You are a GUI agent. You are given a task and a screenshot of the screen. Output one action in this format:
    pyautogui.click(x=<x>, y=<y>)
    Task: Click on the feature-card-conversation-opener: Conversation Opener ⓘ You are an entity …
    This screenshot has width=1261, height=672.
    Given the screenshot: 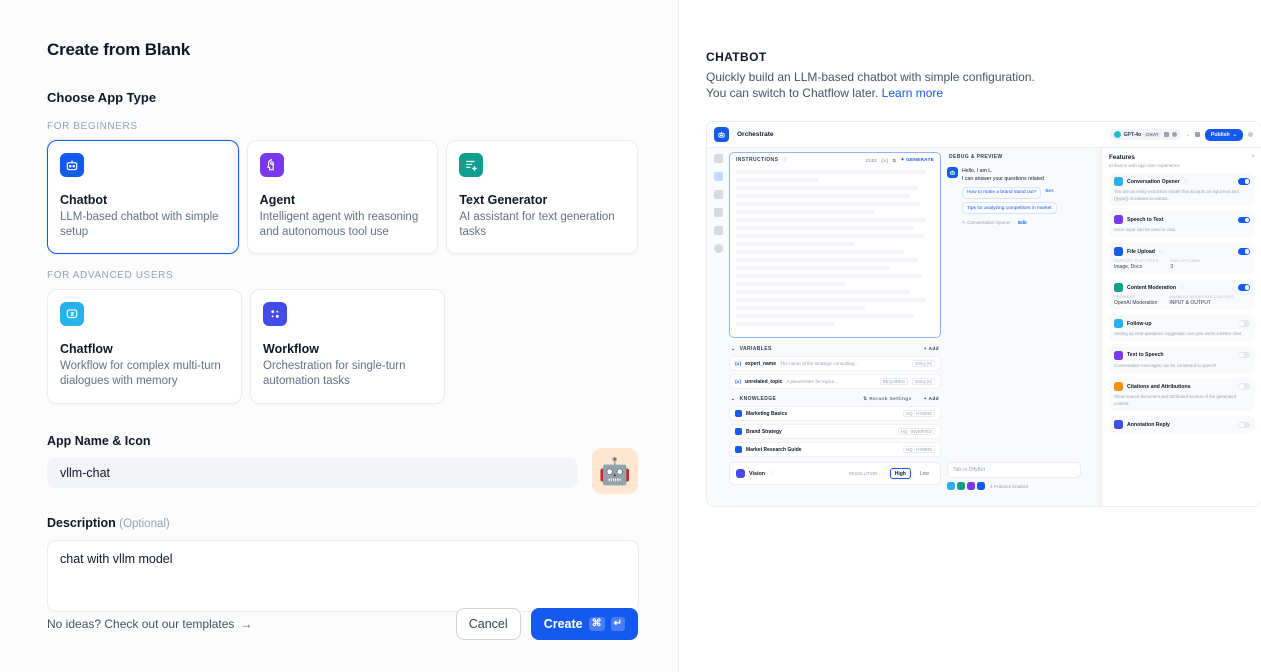 What is the action you would take?
    pyautogui.click(x=1182, y=190)
    